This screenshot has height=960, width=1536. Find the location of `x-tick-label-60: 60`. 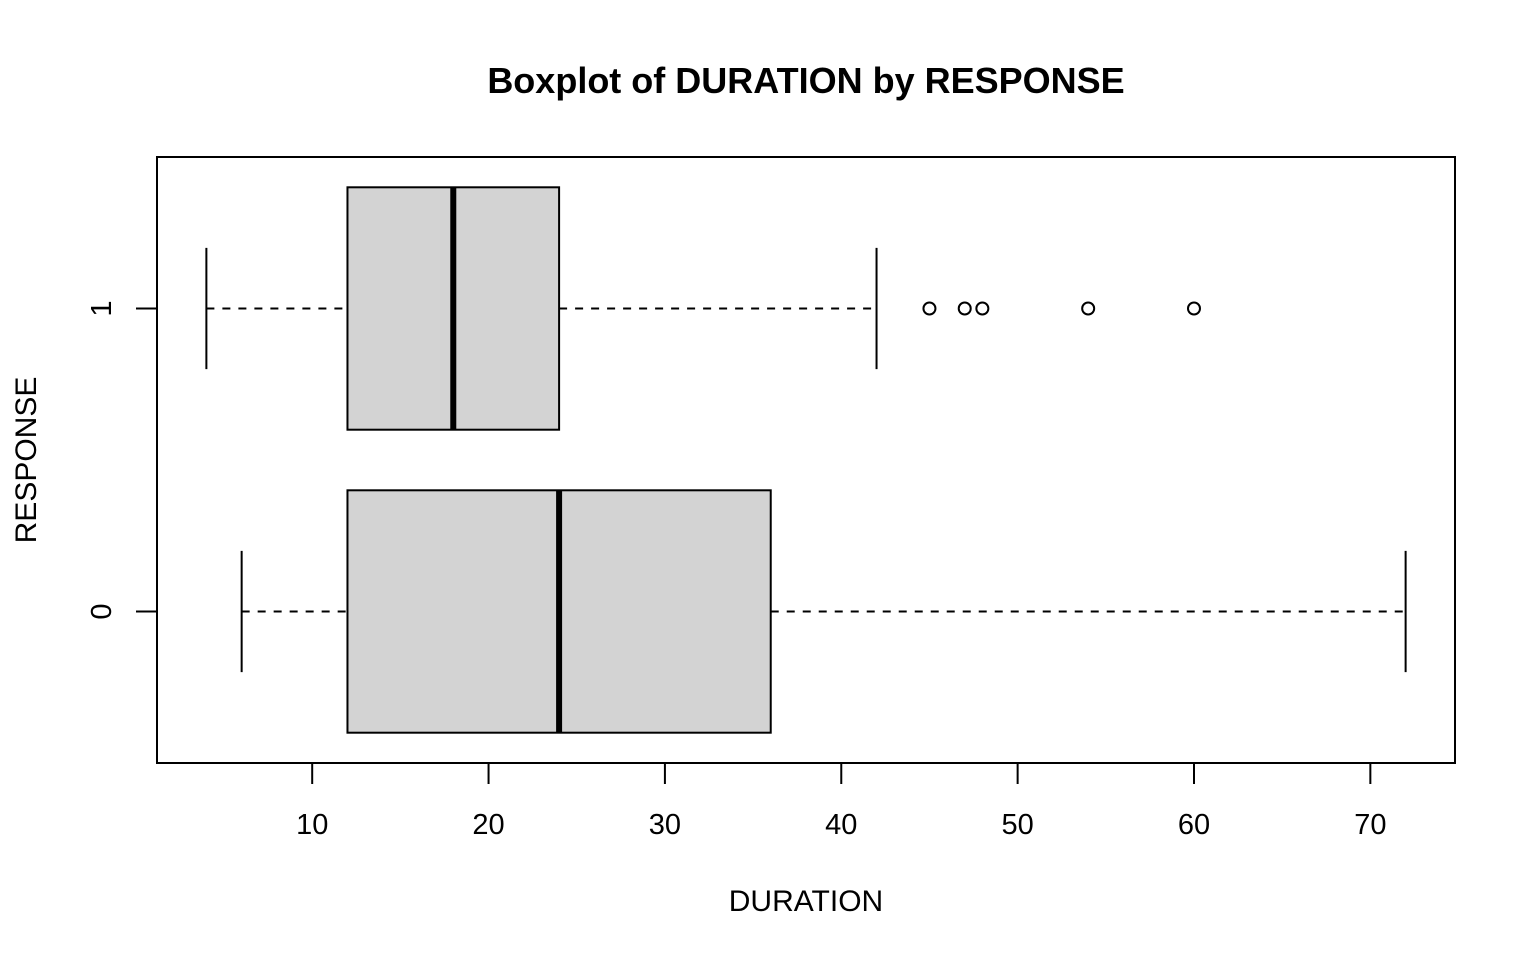

x-tick-label-60: 60 is located at coordinates (1194, 825).